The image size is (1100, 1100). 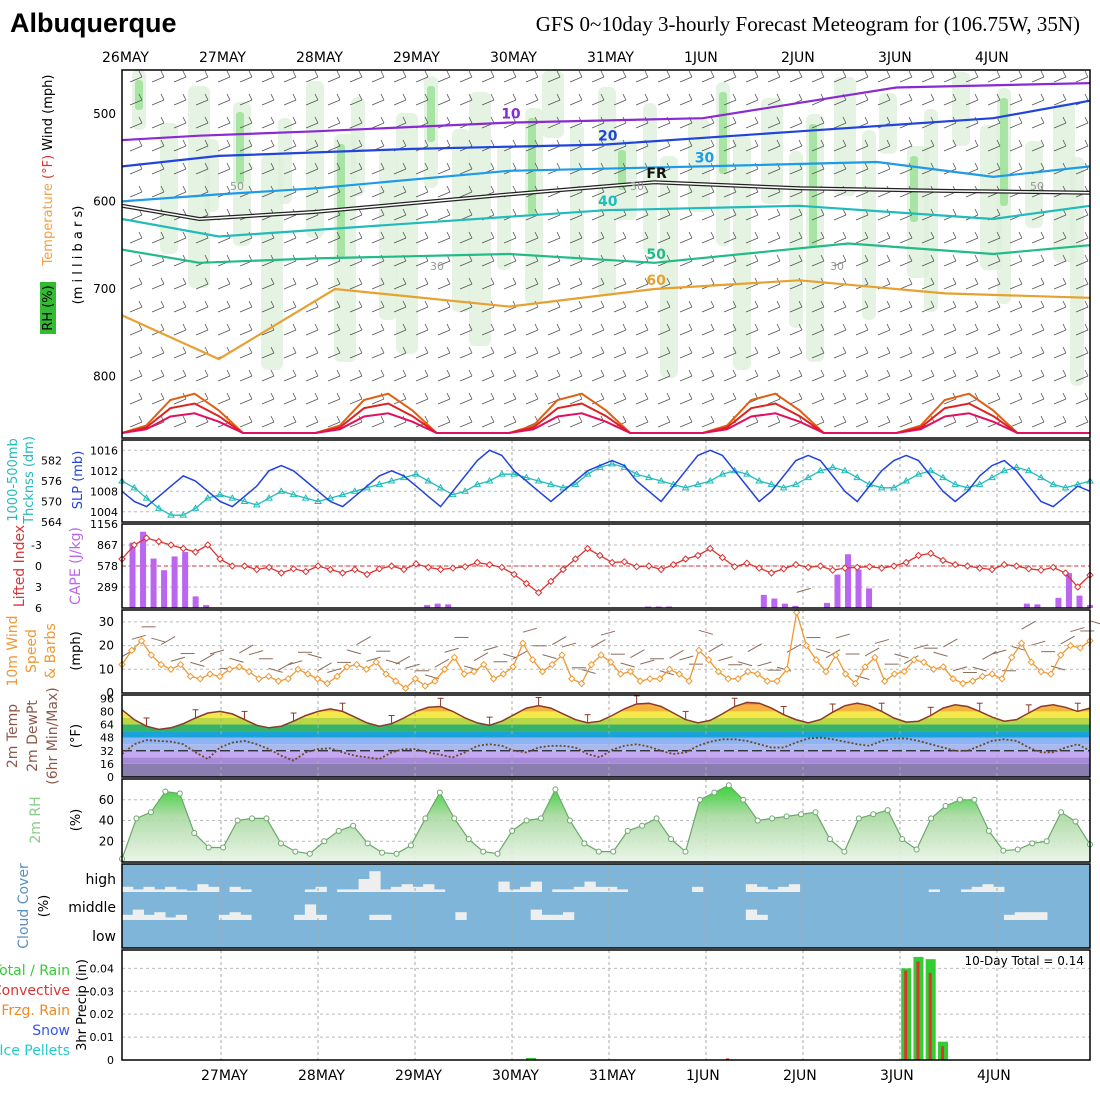 I want to click on precip-total-annotation: 10-Day Total = 0.14, so click(x=1024, y=961).